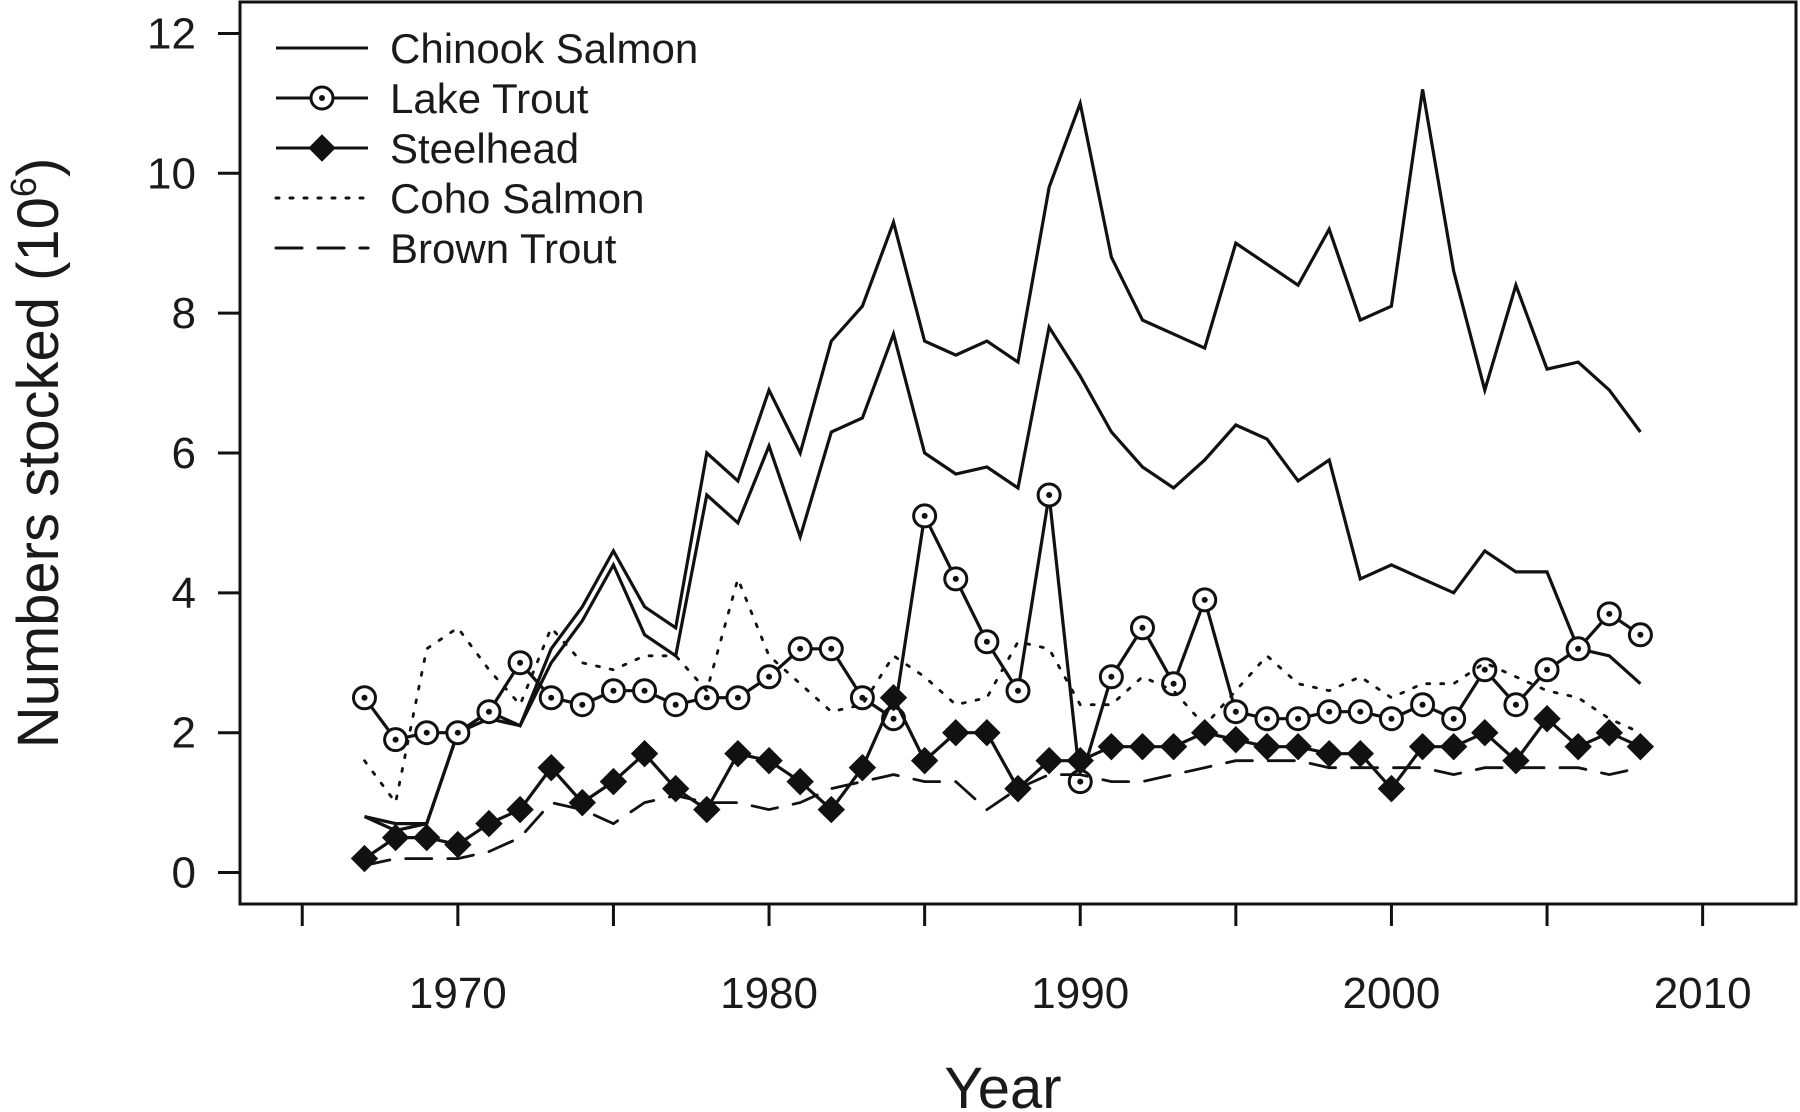  I want to click on legend-marker-center, so click(322, 98).